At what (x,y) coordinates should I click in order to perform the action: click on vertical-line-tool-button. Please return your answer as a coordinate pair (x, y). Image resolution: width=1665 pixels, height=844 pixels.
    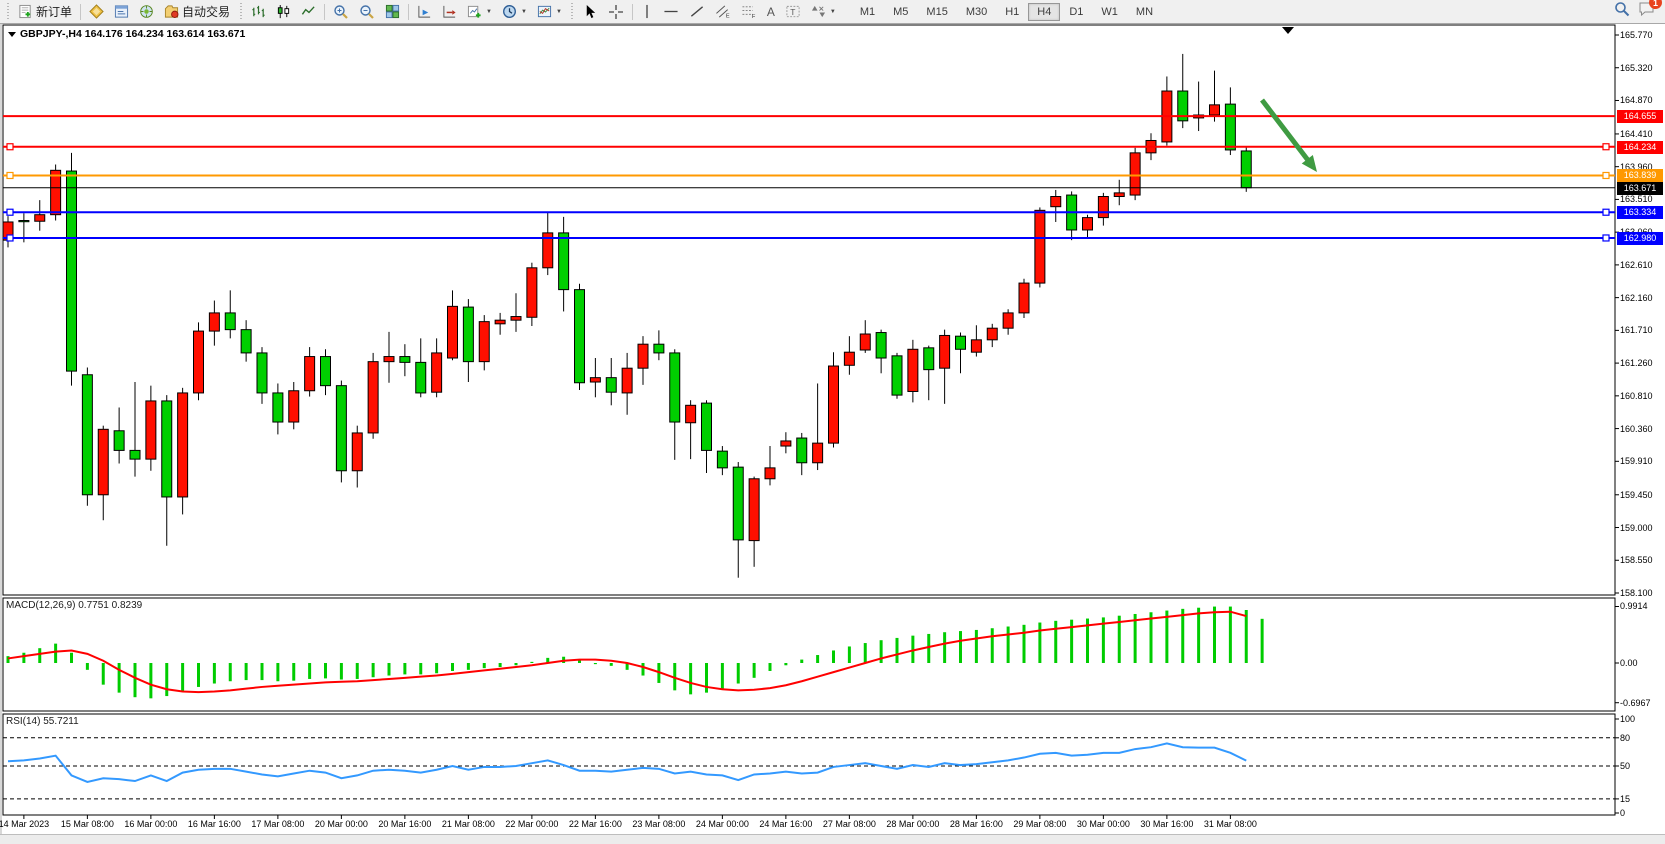
    Looking at the image, I should click on (647, 12).